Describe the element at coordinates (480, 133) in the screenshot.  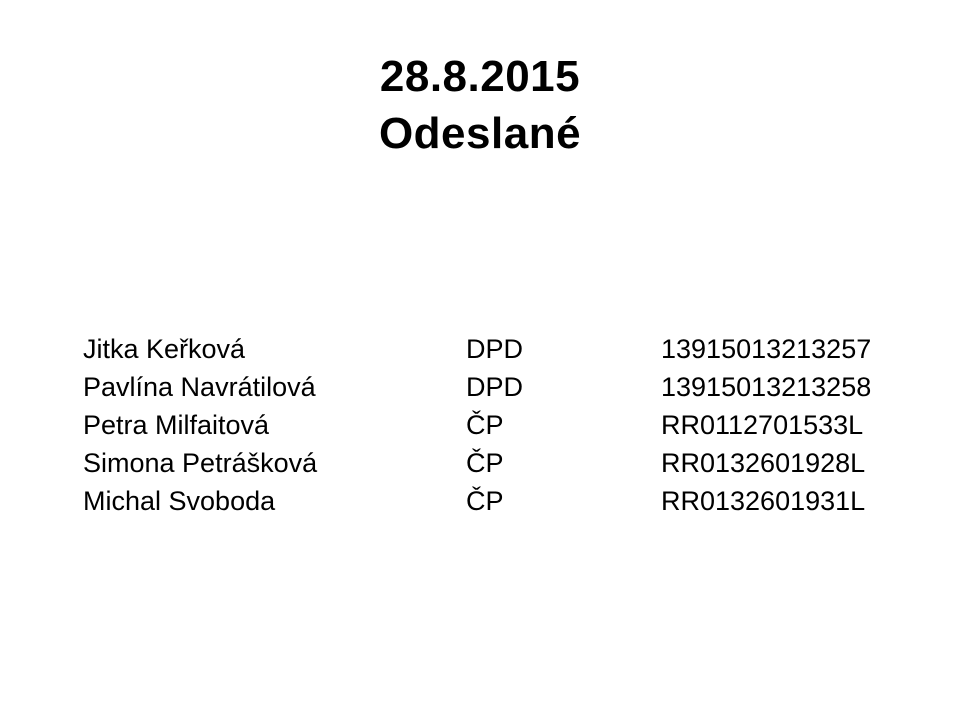
I see `title-subtitle: Odeslané` at that location.